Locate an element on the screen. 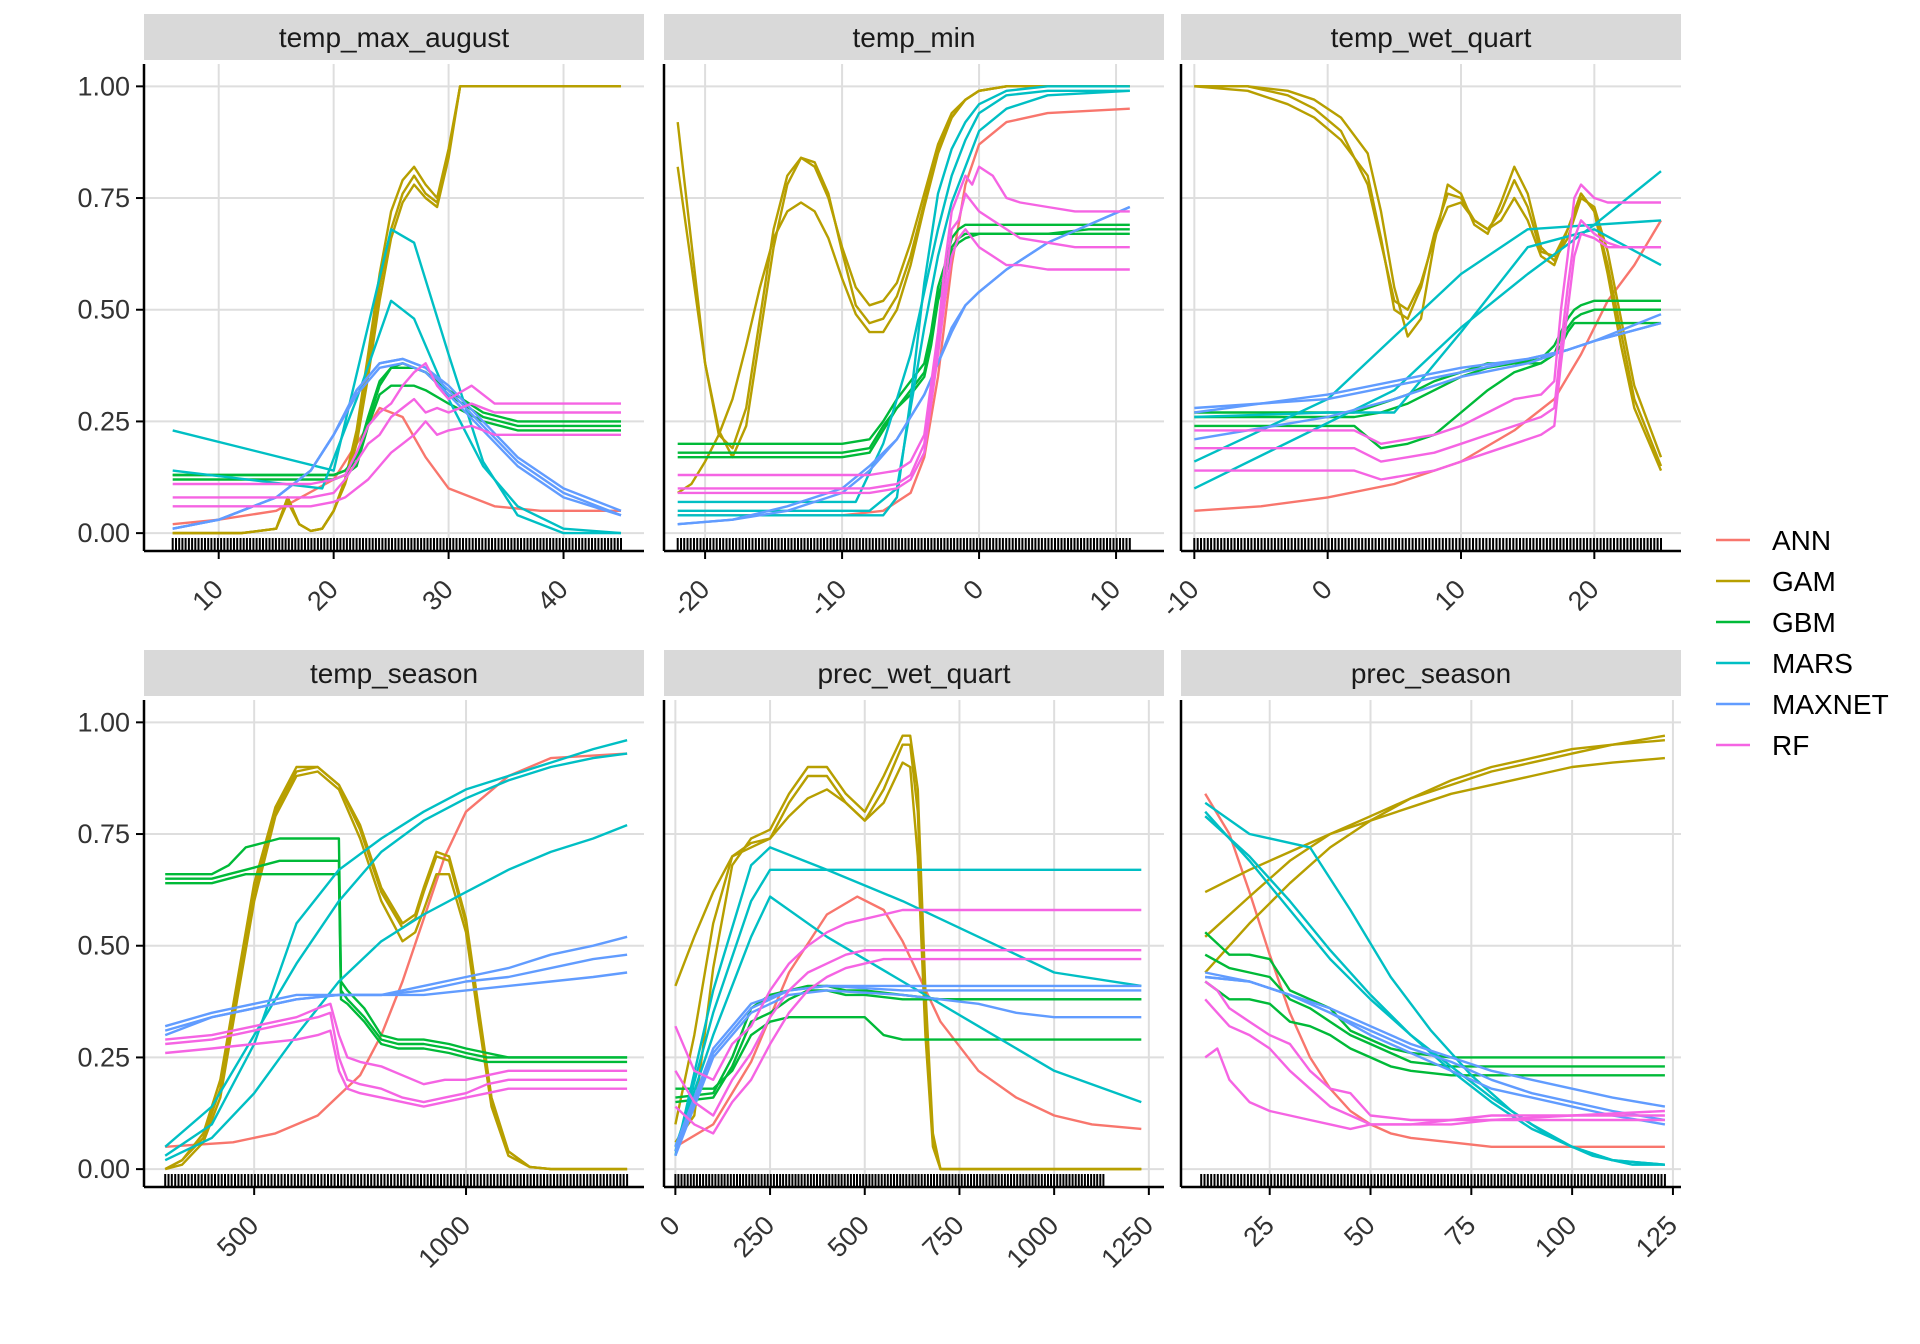  legend-label: MAXNET is located at coordinates (1830, 704).